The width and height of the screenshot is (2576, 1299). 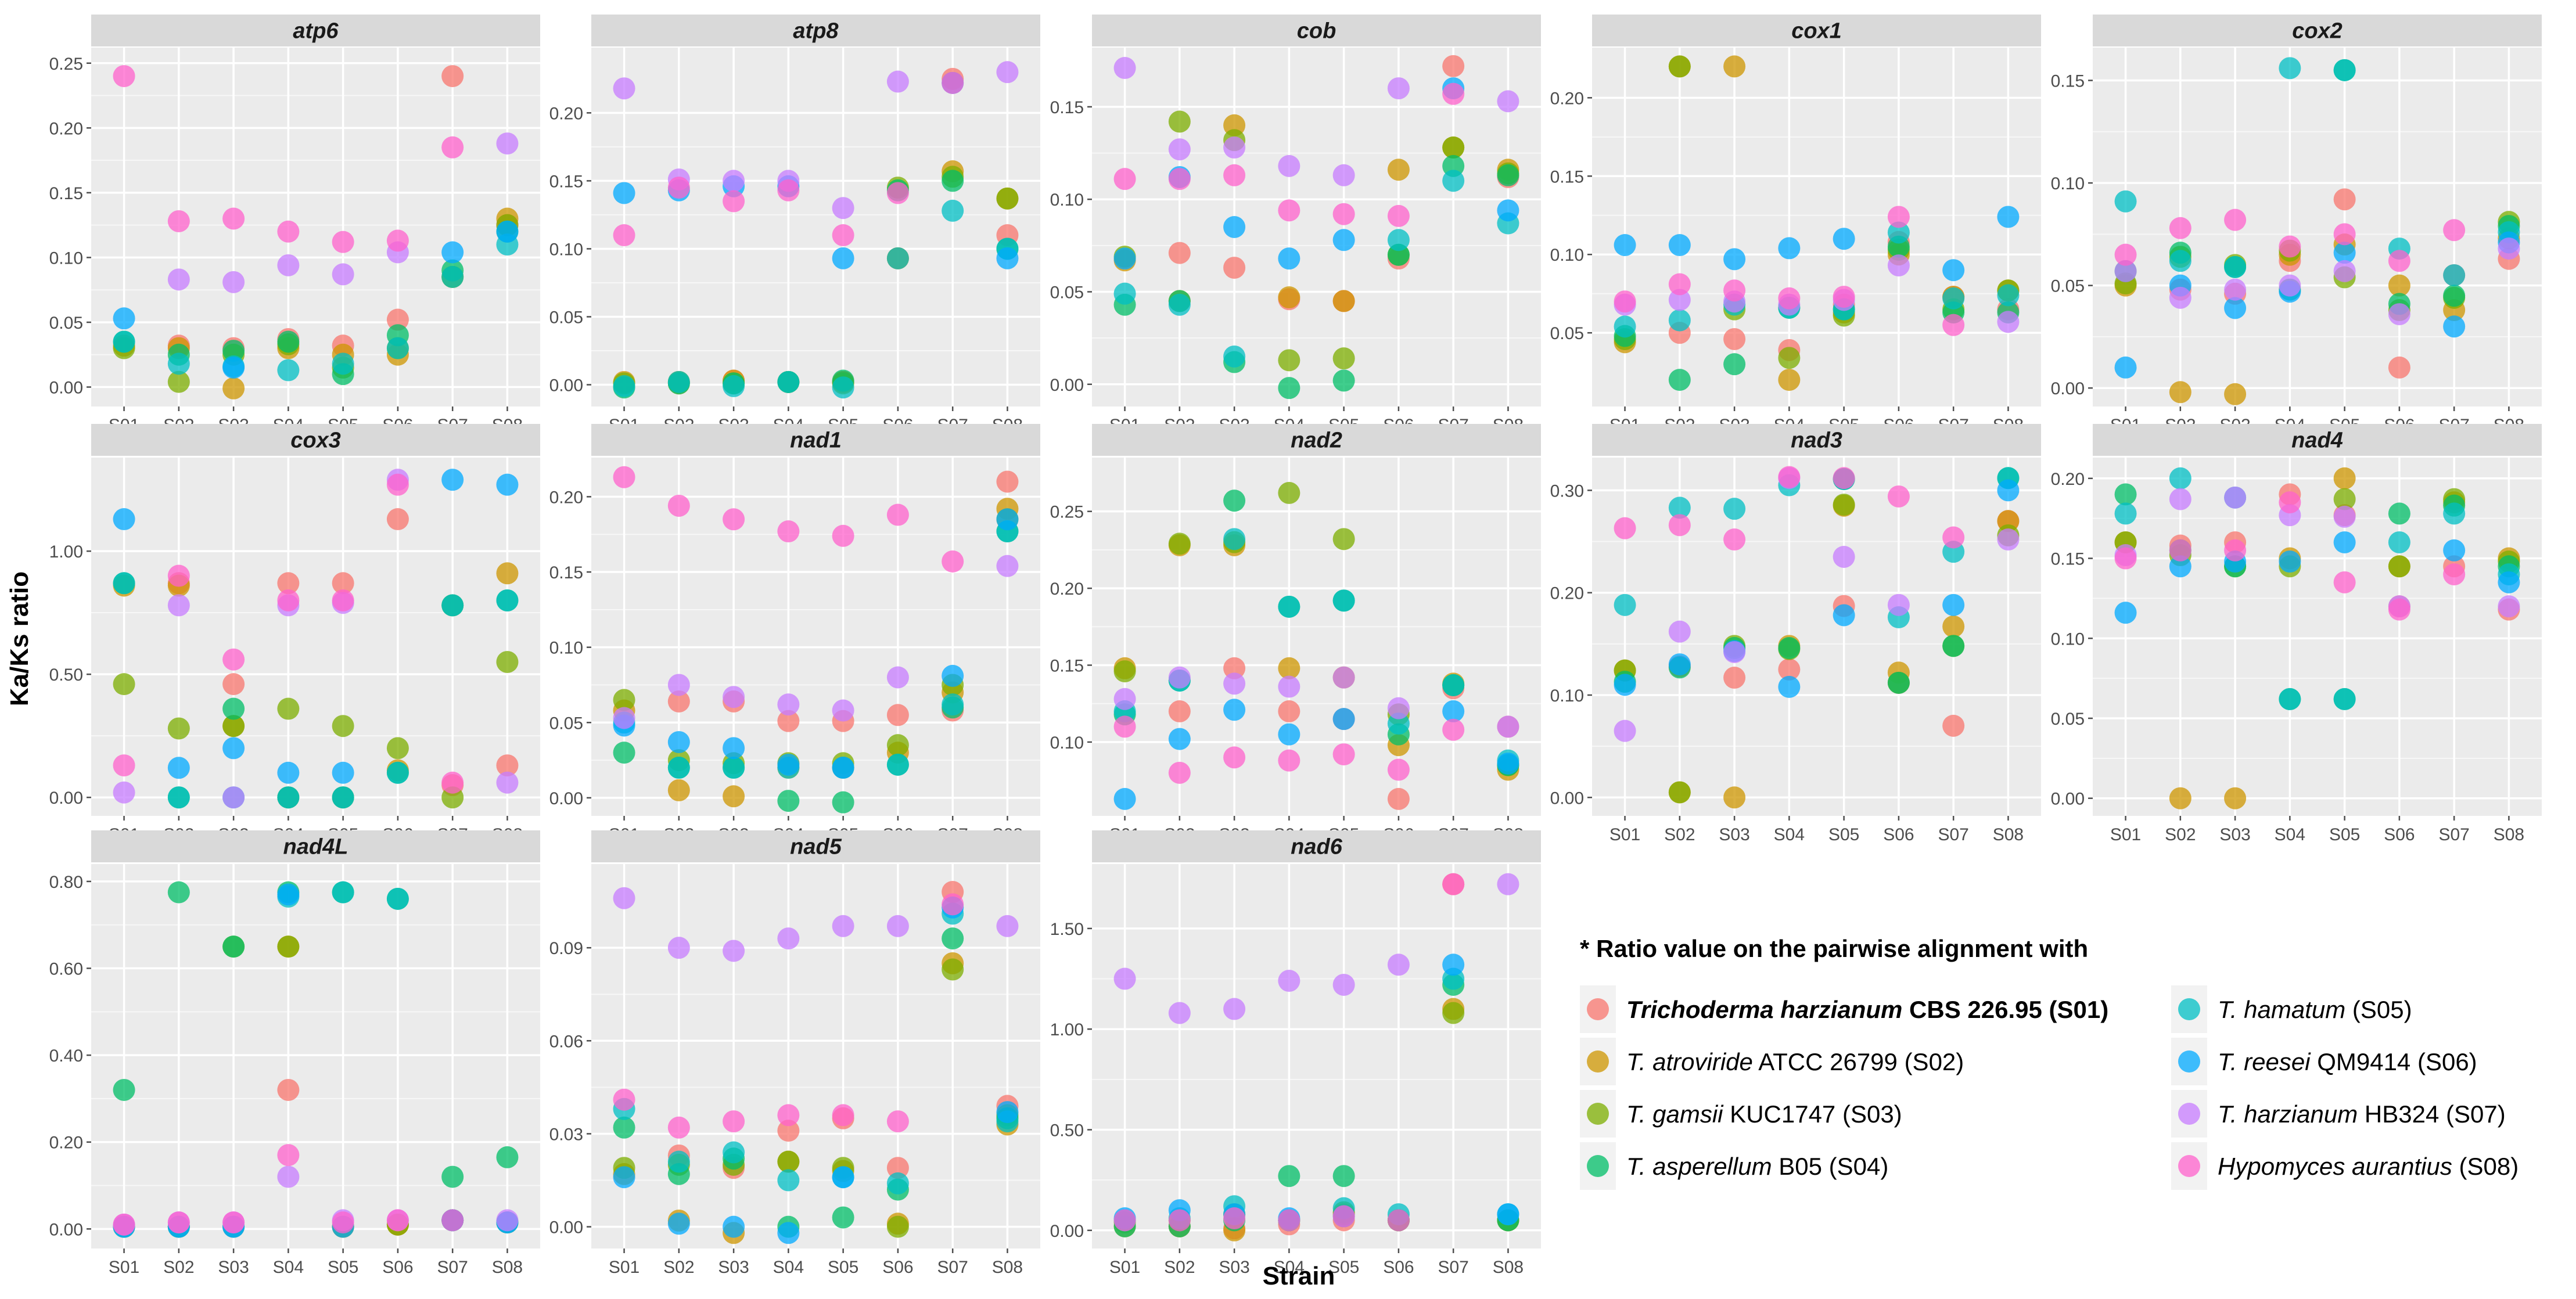 What do you see at coordinates (1289, 760) in the screenshot?
I see `point-nad2-S08-S04` at bounding box center [1289, 760].